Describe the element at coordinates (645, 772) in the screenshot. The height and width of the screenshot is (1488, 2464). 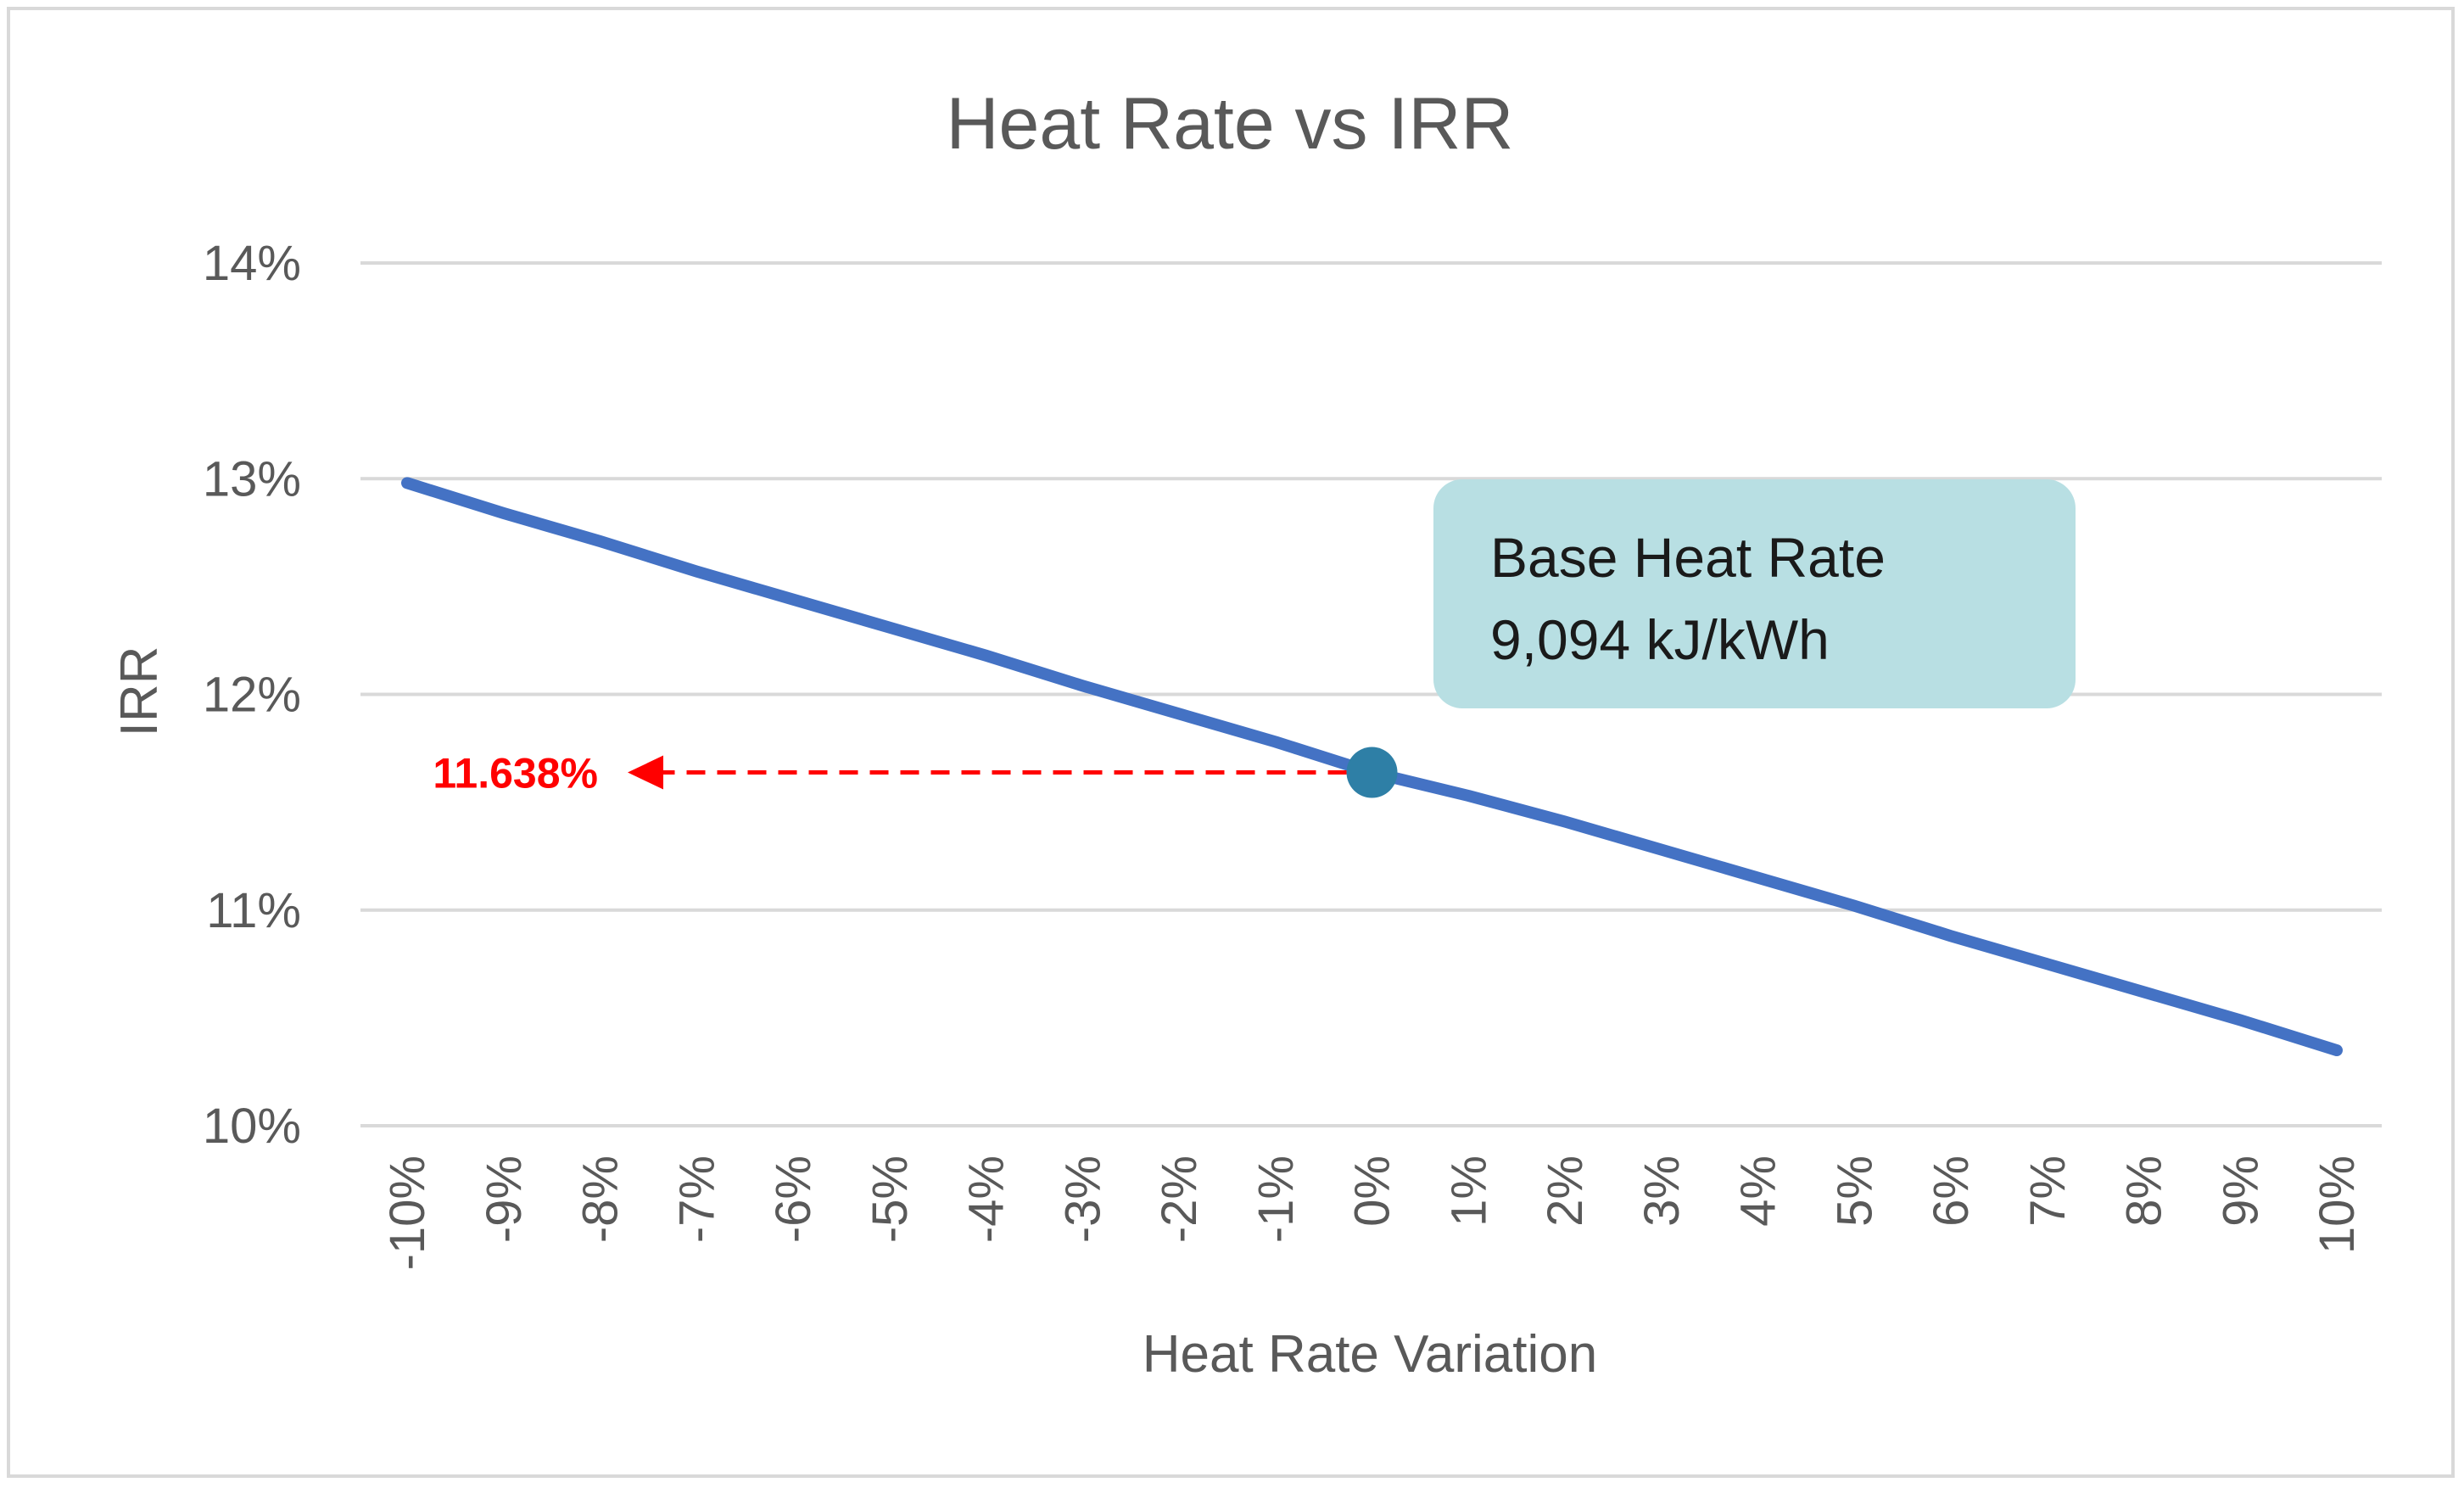
I see `arrow-left-icon` at that location.